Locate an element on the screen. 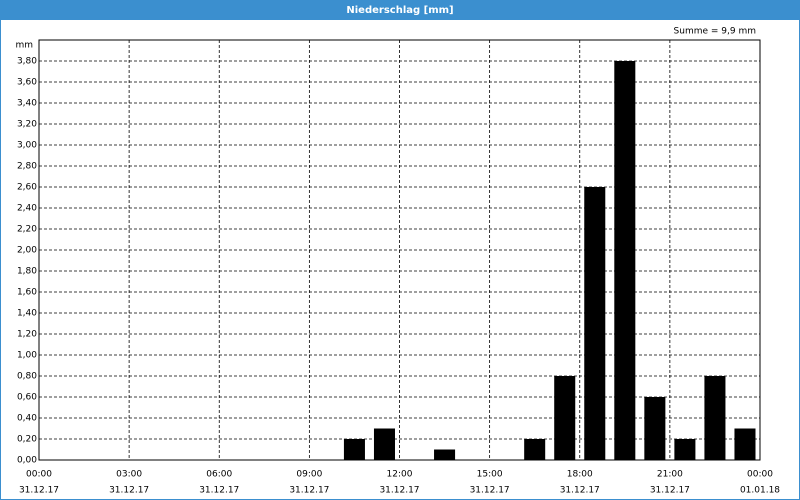  y-tick-label: 2,00 is located at coordinates (27, 251).